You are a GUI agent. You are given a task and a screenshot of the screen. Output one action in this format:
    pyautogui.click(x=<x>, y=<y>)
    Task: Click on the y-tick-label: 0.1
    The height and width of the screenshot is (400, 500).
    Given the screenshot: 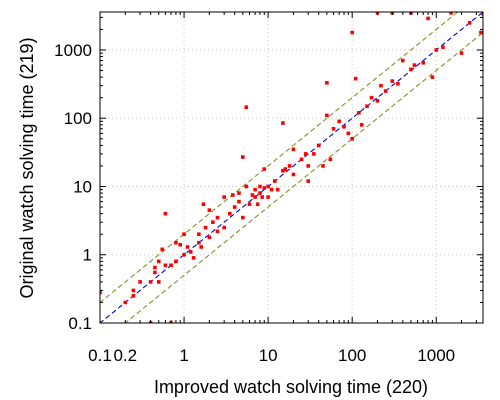 What is the action you would take?
    pyautogui.click(x=80, y=323)
    